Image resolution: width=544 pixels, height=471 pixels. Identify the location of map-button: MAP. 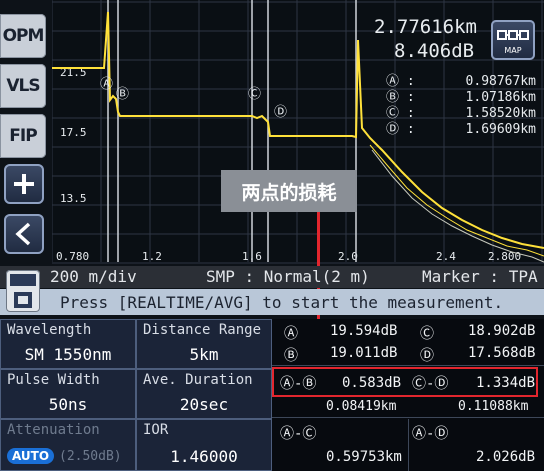
(513, 40).